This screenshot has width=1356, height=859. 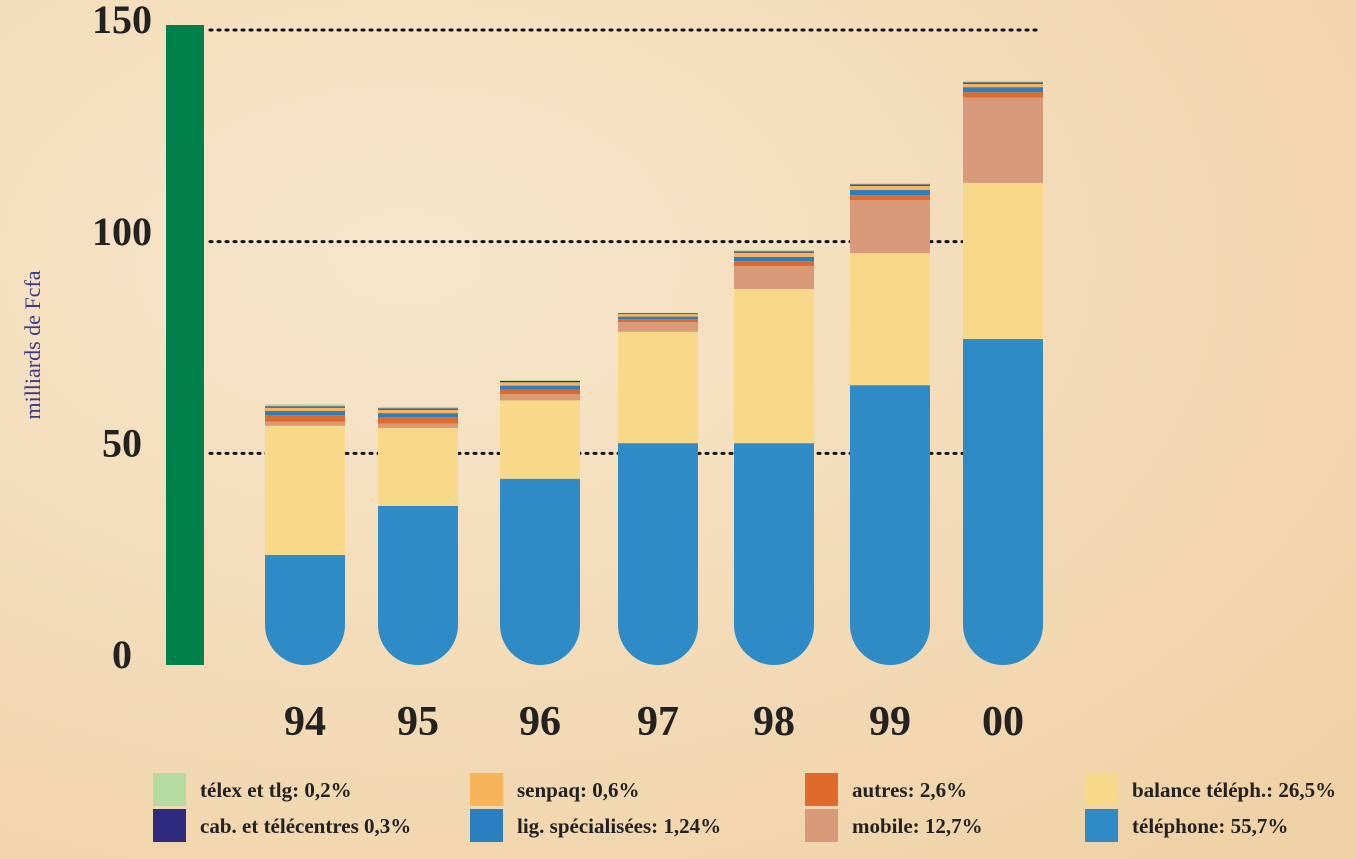 I want to click on axis-bar, so click(x=185, y=345).